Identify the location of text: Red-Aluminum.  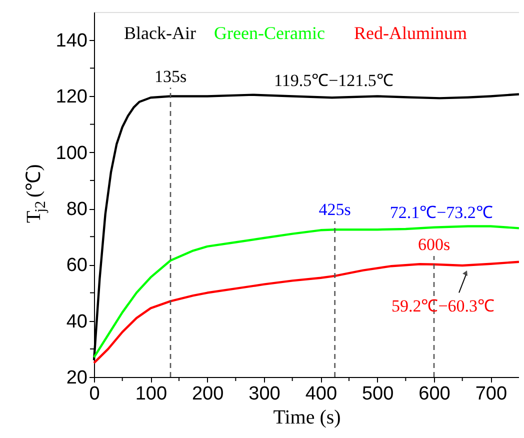
(410, 33).